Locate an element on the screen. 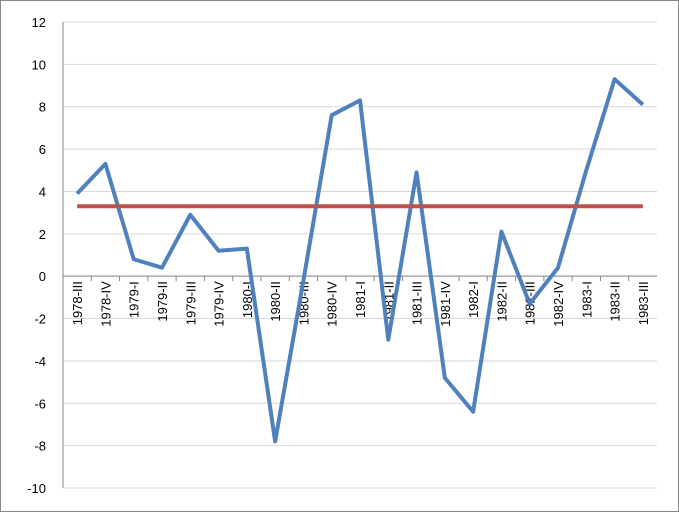  y-tick-label: 12 is located at coordinates (39, 22).